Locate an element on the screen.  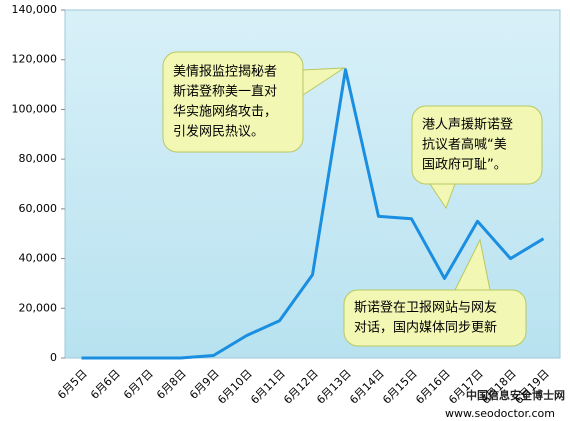
callout-text: 华实施网络攻击， is located at coordinates (225, 112).